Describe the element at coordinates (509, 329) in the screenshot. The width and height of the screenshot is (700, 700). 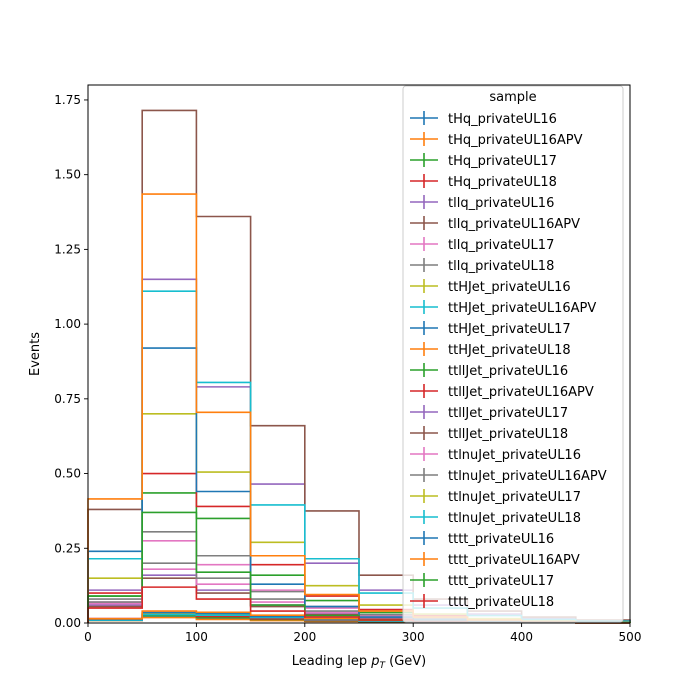
I see `legend-label: ttHJet_privateUL17` at that location.